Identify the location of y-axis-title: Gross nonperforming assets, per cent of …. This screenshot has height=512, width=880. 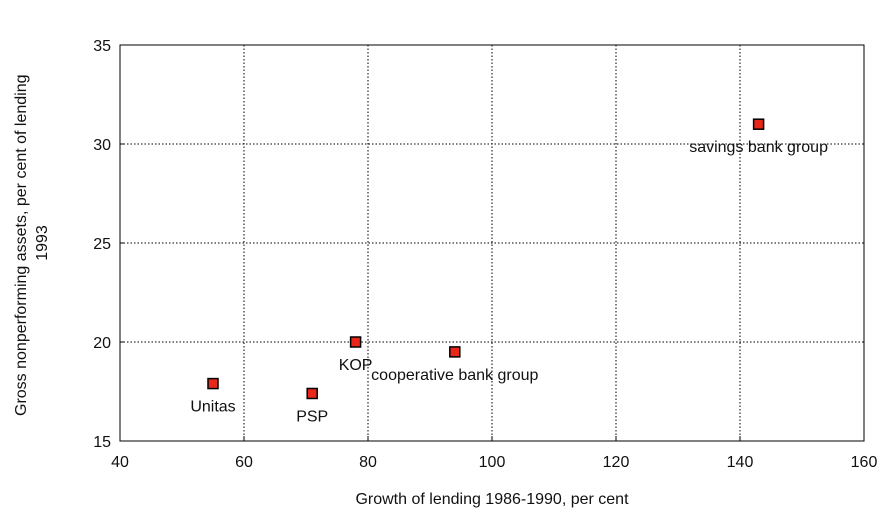
(32, 243).